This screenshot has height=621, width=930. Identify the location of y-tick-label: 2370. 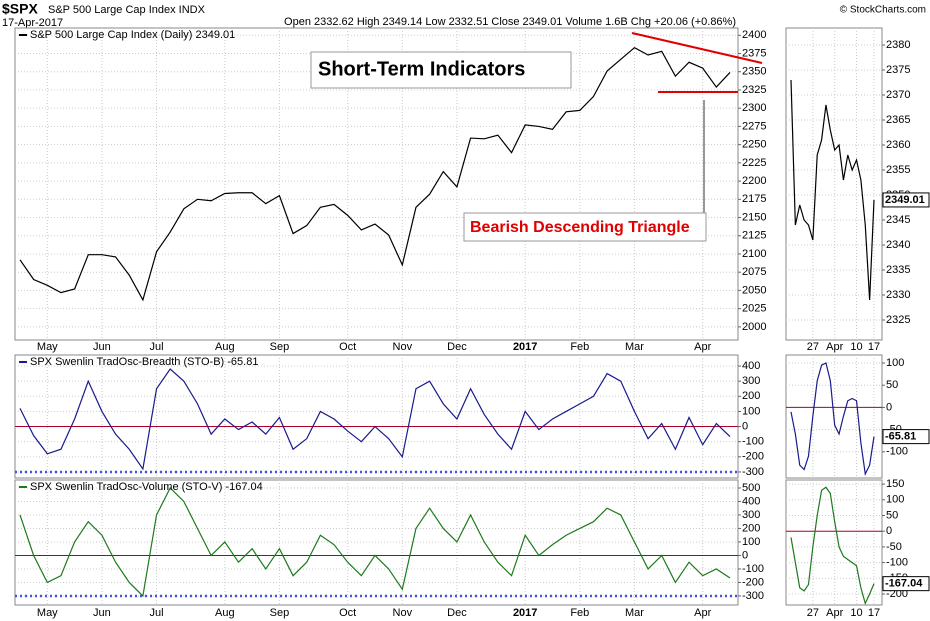
(898, 95).